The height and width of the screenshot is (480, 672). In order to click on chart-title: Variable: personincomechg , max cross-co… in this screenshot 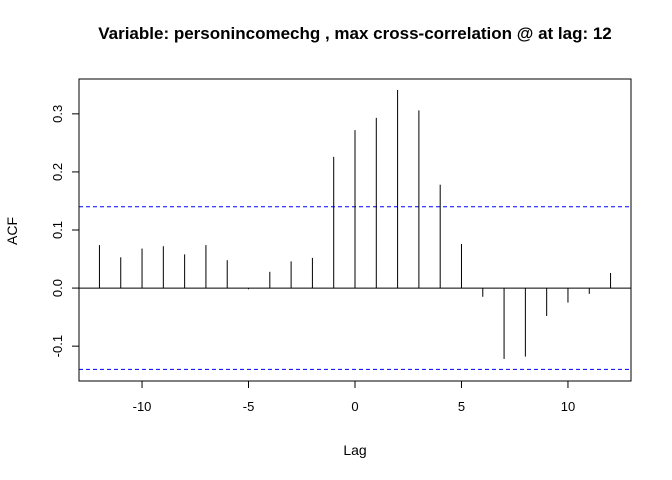, I will do `click(355, 33)`.